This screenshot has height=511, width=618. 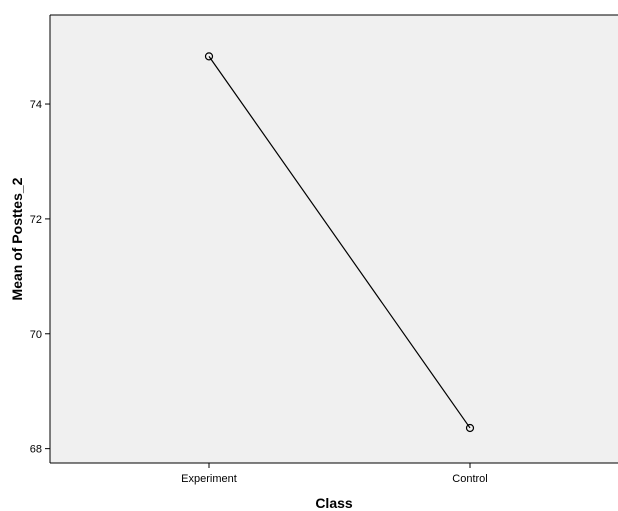 What do you see at coordinates (36, 335) in the screenshot?
I see `y-tick-label: 70` at bounding box center [36, 335].